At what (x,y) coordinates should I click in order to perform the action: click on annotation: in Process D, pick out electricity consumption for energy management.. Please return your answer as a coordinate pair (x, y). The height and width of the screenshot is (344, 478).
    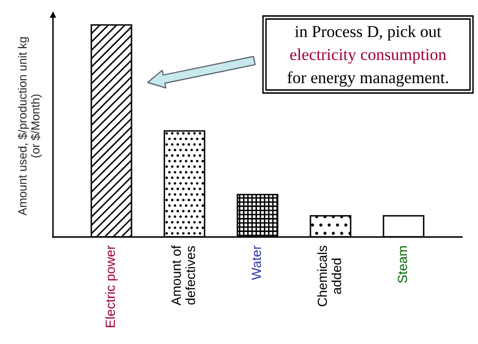
    Looking at the image, I should click on (367, 56).